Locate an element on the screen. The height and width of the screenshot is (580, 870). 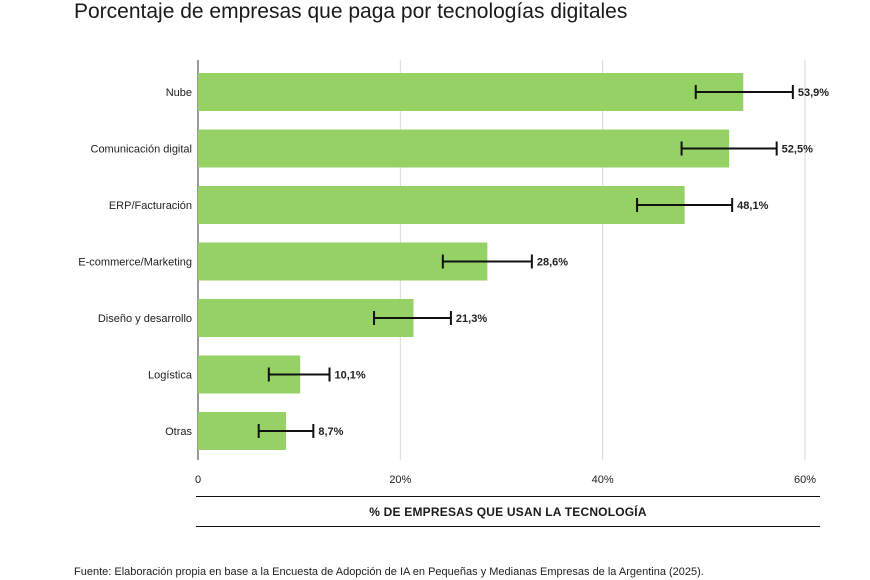
data-label: 28,6% is located at coordinates (552, 263).